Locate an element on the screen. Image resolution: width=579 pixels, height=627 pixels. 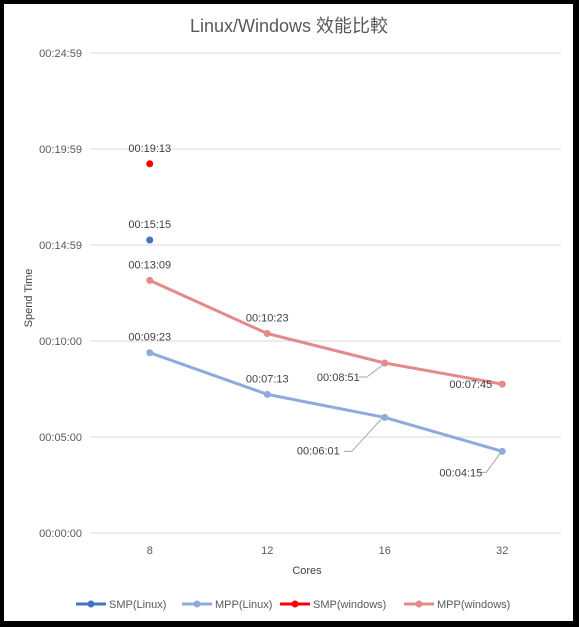
data-label: 00:19:13 is located at coordinates (149, 149).